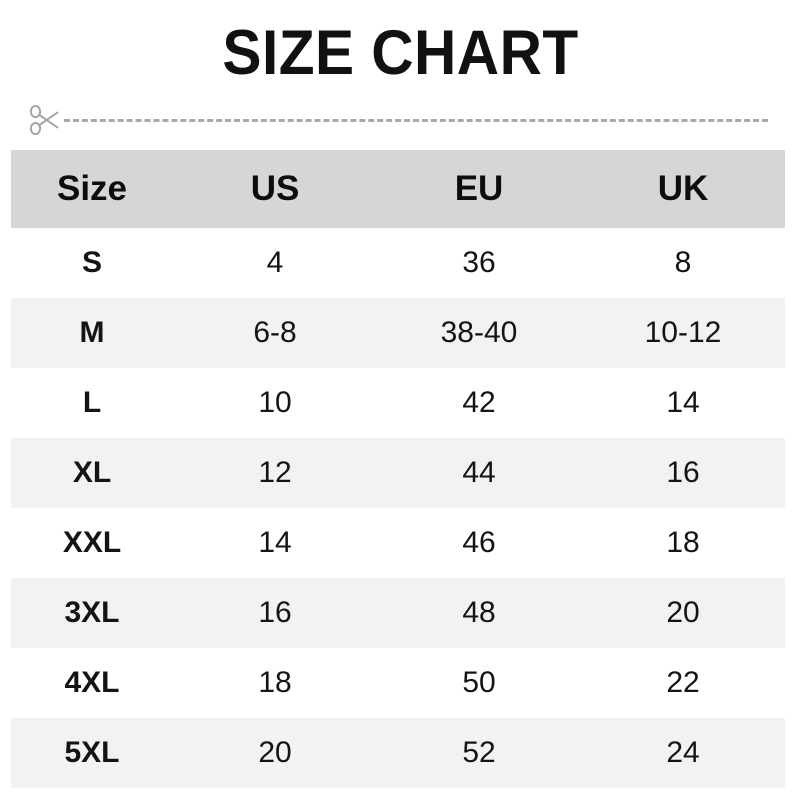 This screenshot has width=800, height=800. I want to click on cell-uk: 20, so click(683, 612).